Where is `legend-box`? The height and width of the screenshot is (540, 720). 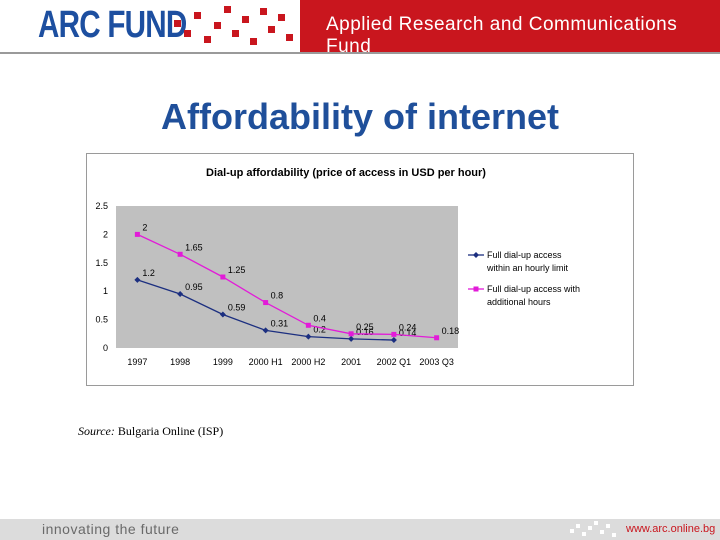 legend-box is located at coordinates (547, 275).